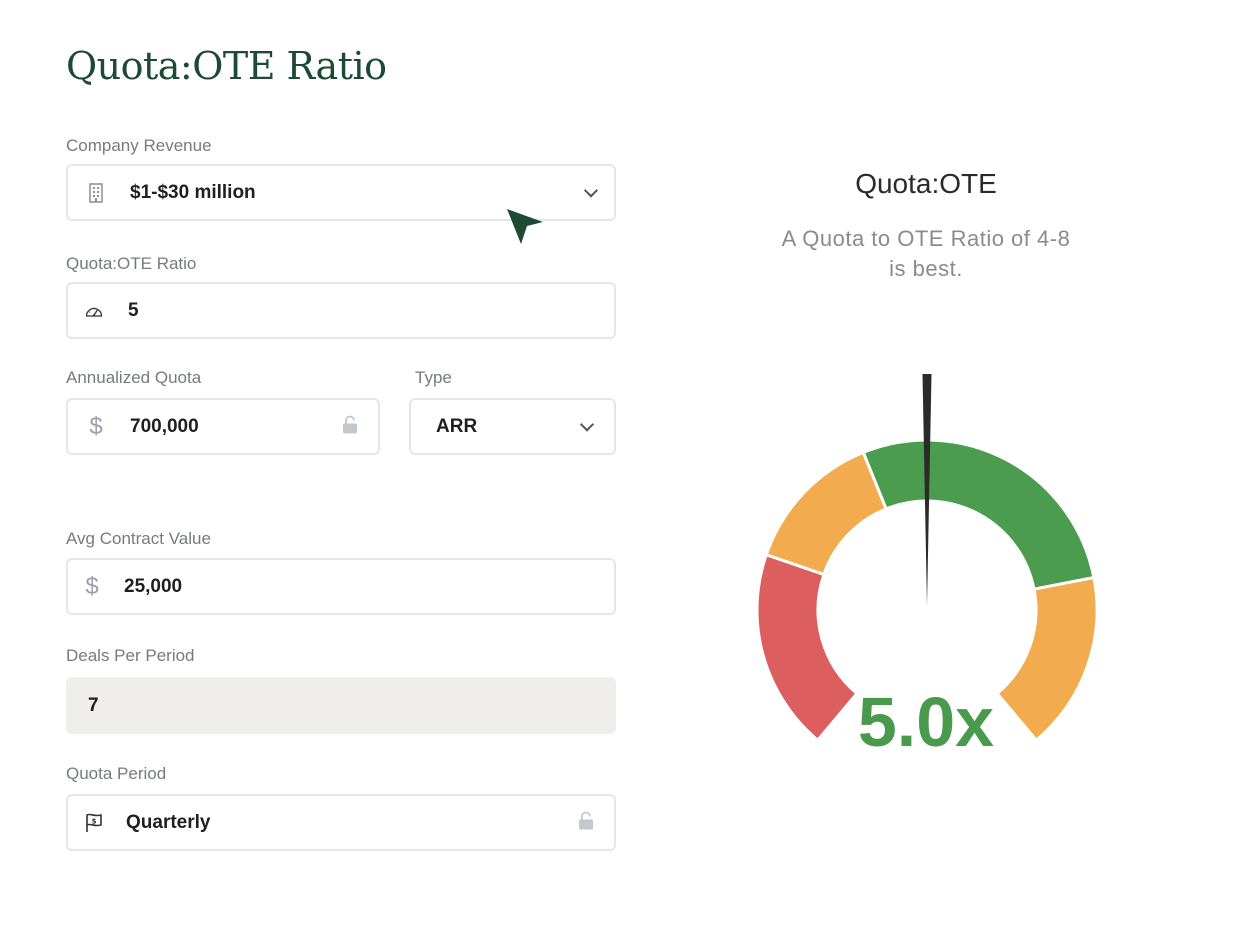 The width and height of the screenshot is (1240, 940). What do you see at coordinates (168, 822) in the screenshot?
I see `quota-period-value: Quarterly` at bounding box center [168, 822].